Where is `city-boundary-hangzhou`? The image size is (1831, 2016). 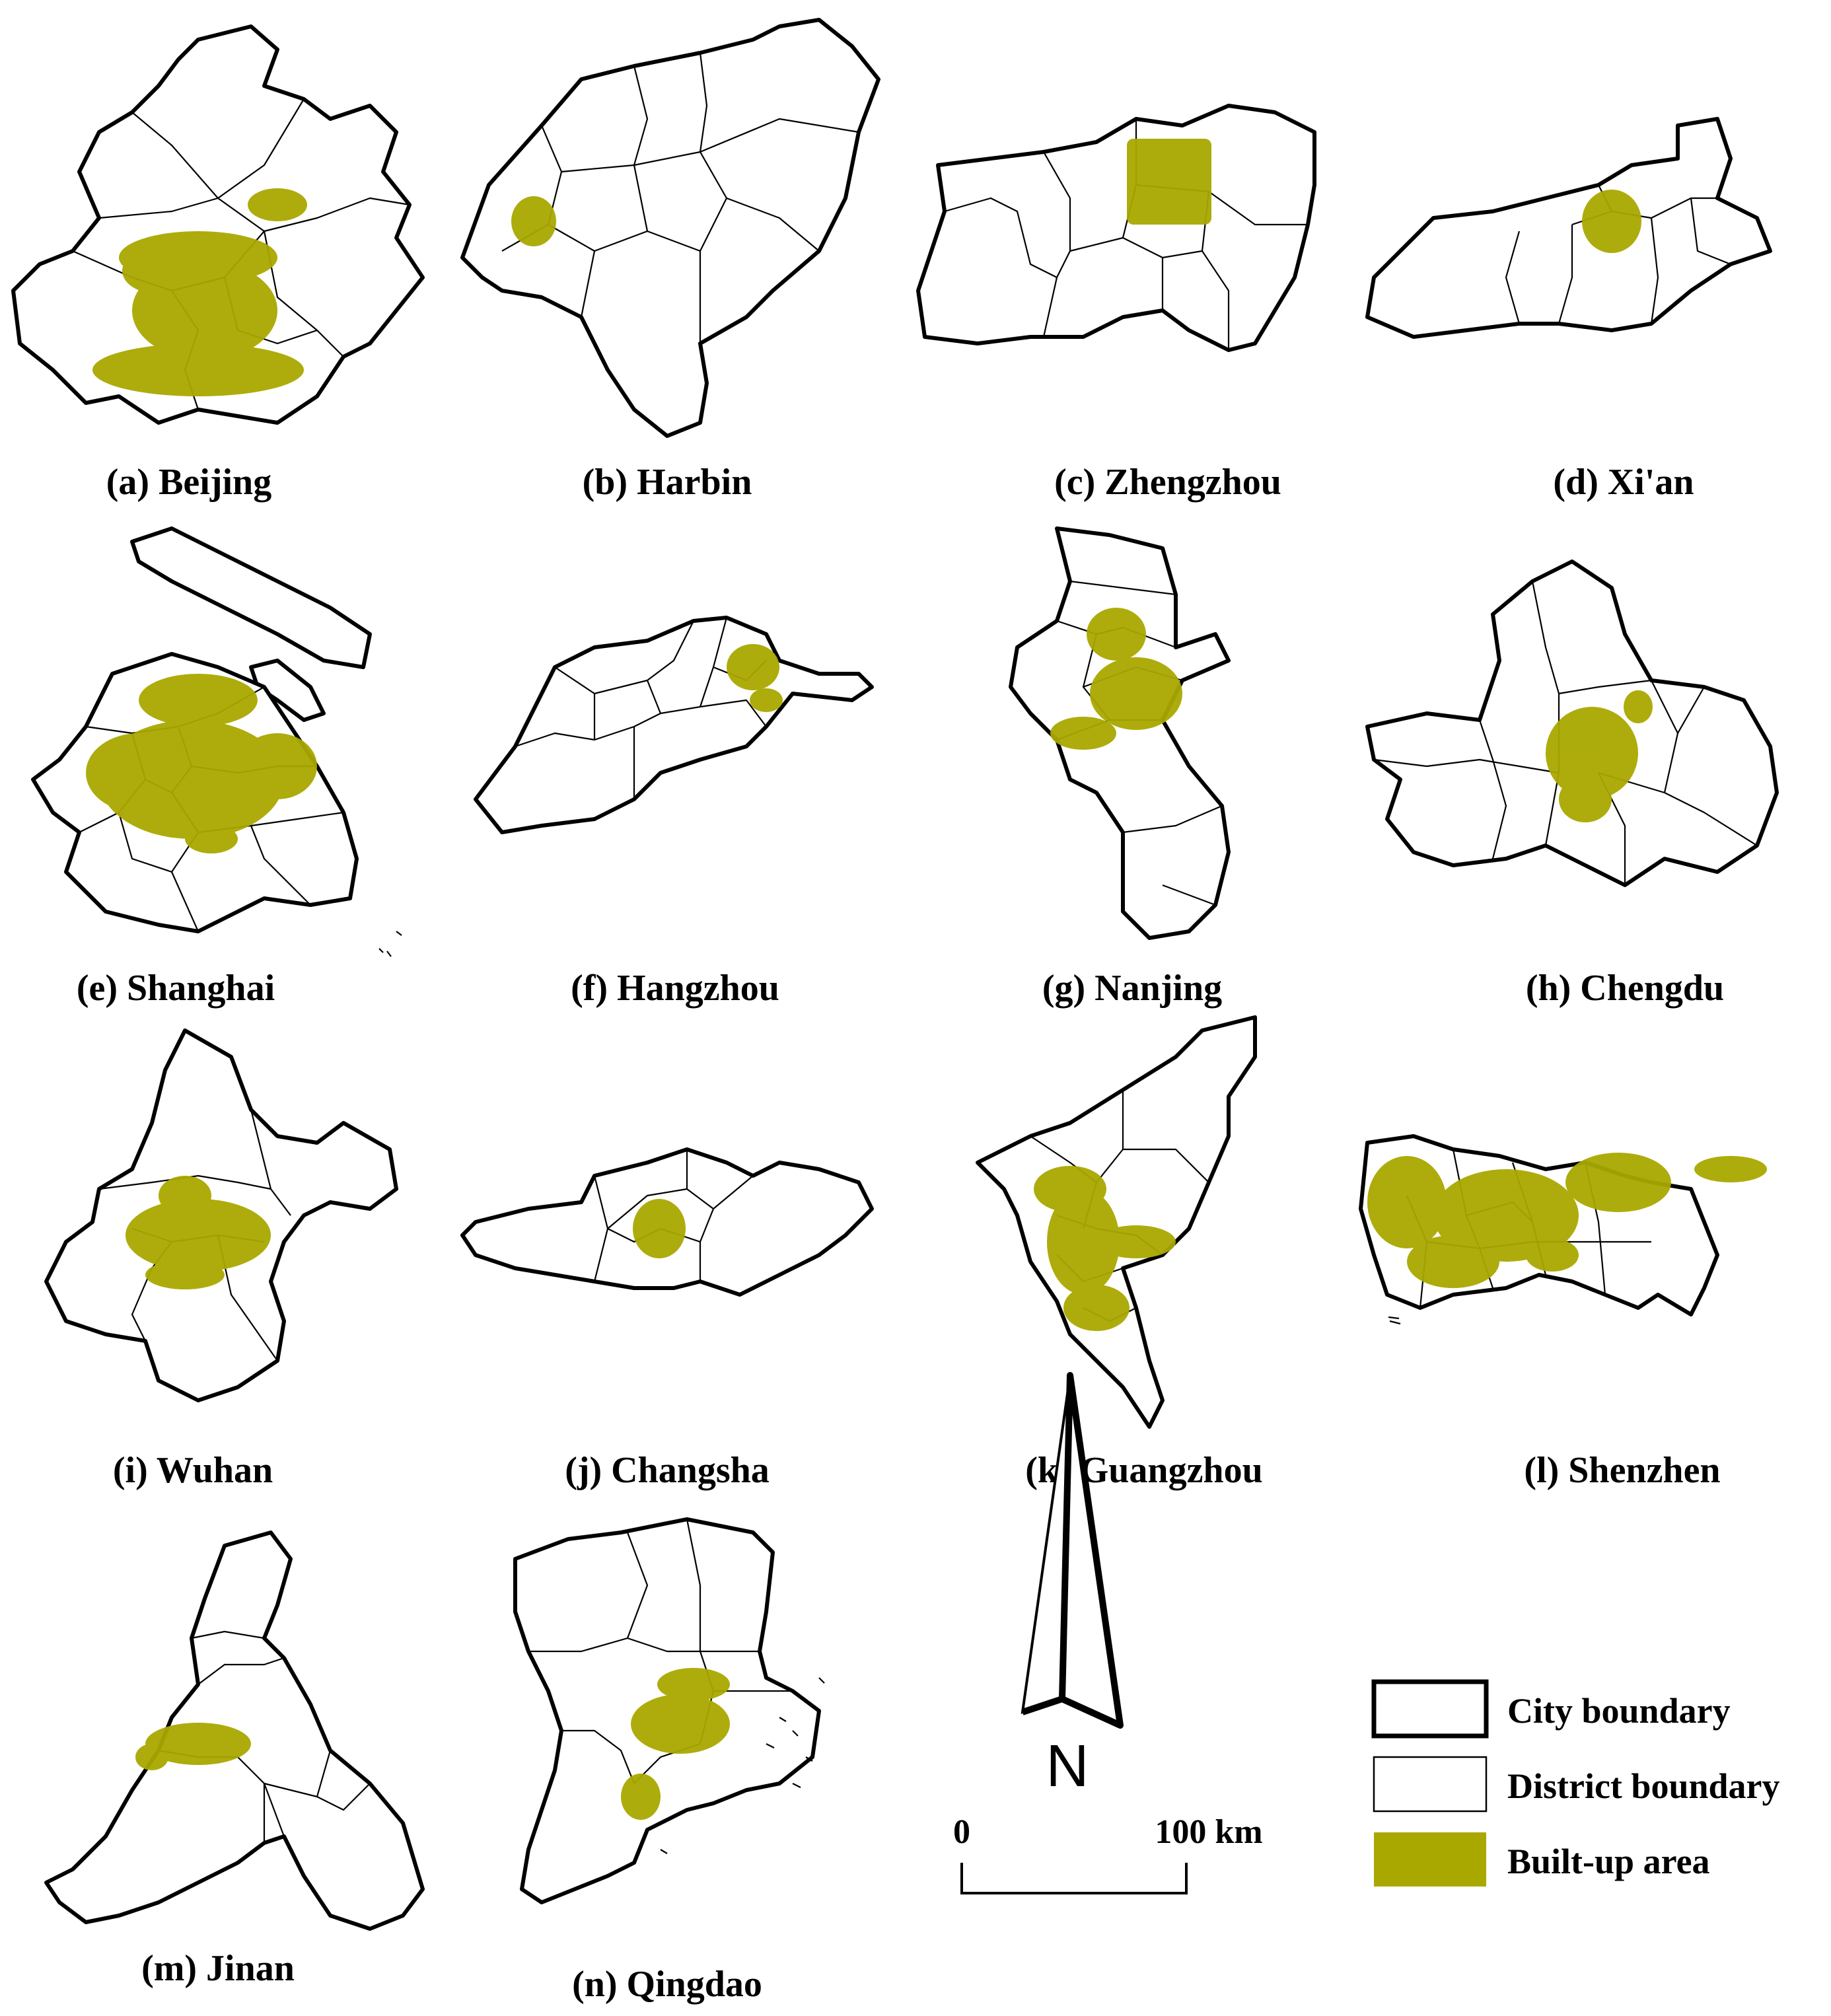
city-boundary-hangzhou is located at coordinates (674, 725).